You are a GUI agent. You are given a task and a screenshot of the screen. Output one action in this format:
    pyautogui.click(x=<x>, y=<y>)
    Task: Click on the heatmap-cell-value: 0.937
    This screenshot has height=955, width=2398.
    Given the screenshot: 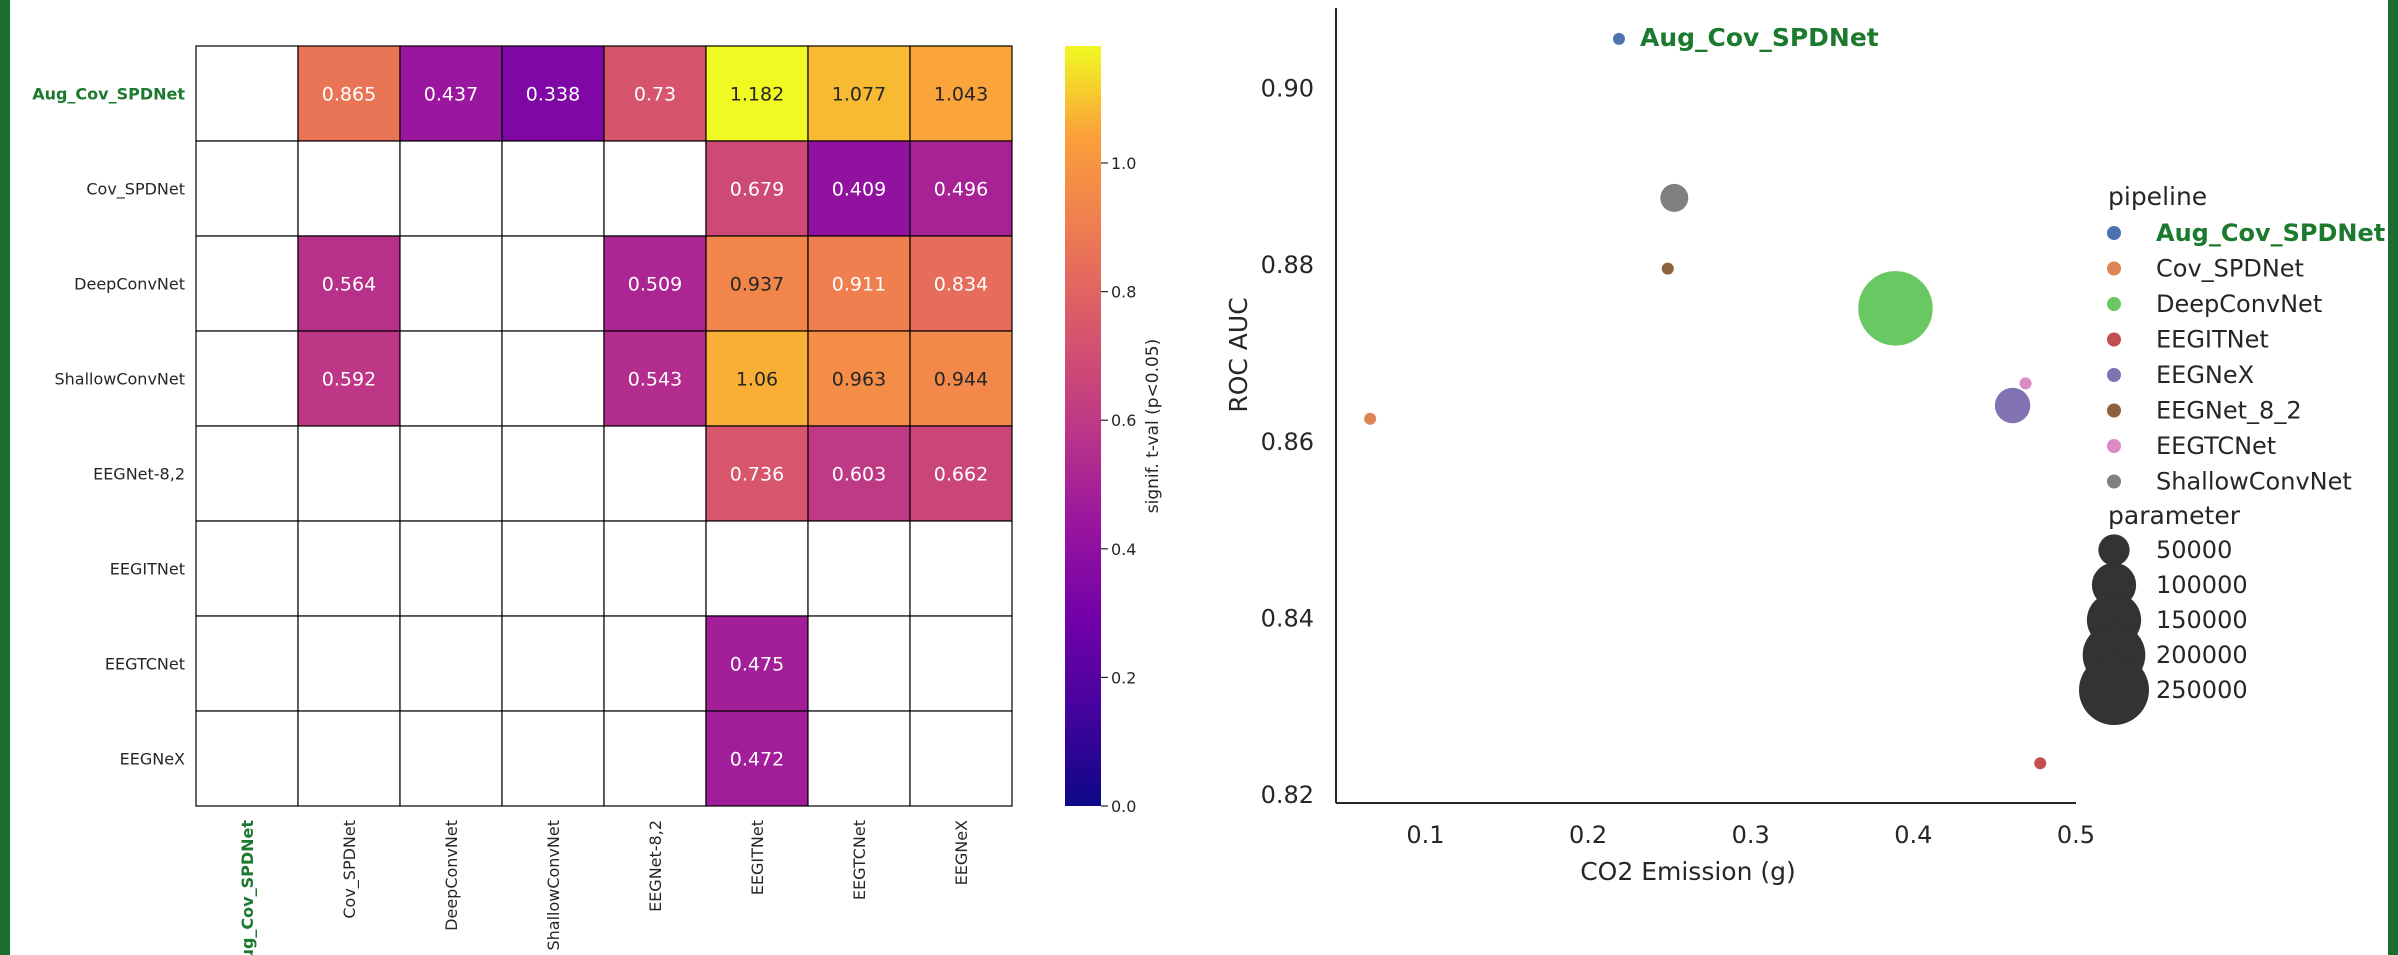 What is the action you would take?
    pyautogui.click(x=757, y=285)
    